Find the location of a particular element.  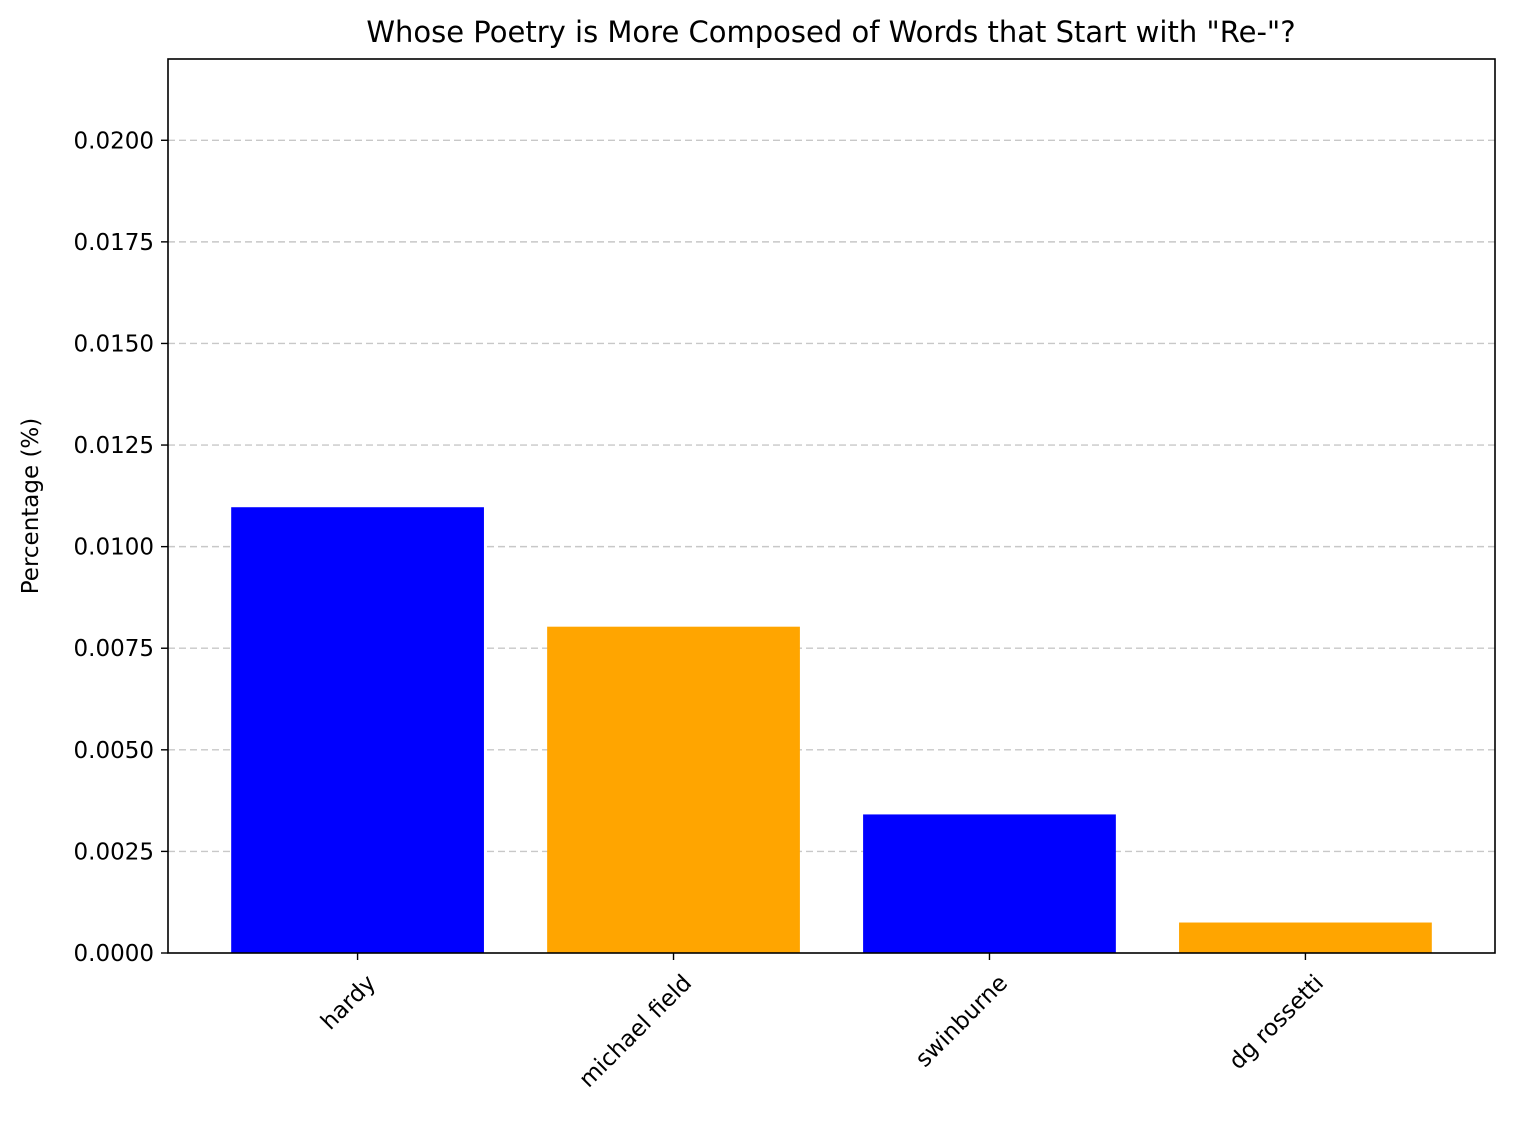

x-tick-label: swinburne is located at coordinates (962, 1021).